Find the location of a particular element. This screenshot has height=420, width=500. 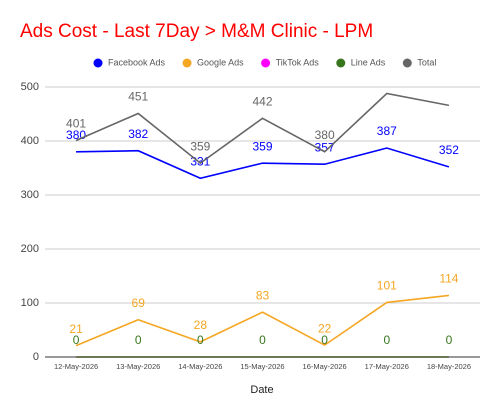

data-label: 387 is located at coordinates (387, 131).